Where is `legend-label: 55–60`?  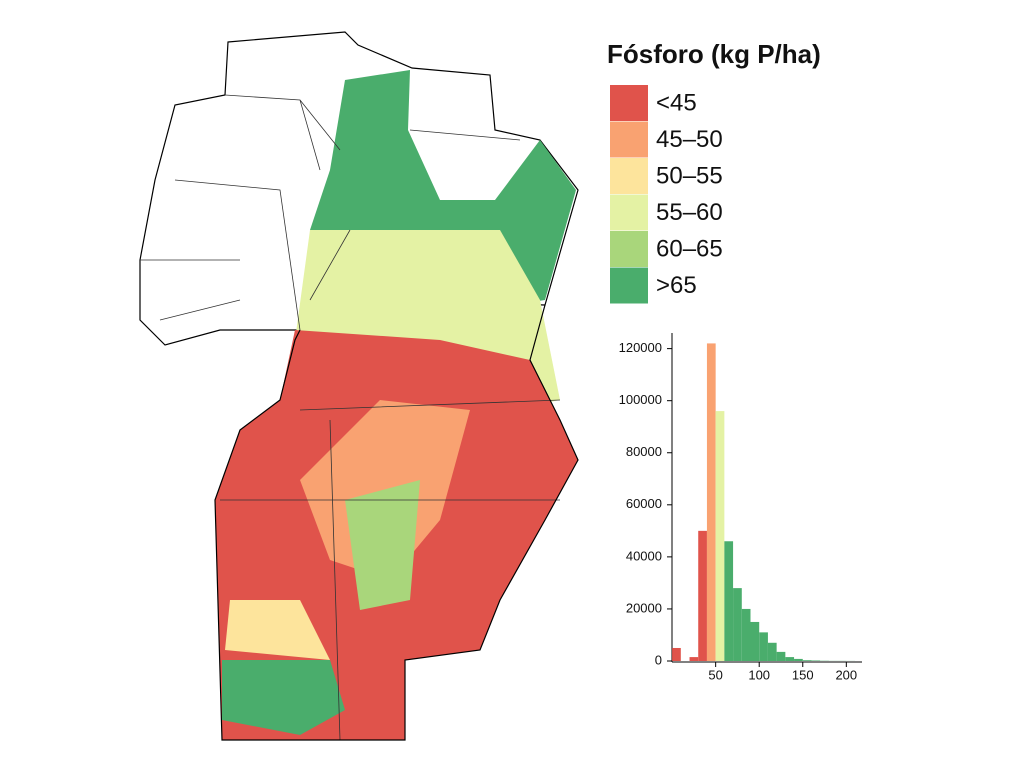
legend-label: 55–60 is located at coordinates (689, 212).